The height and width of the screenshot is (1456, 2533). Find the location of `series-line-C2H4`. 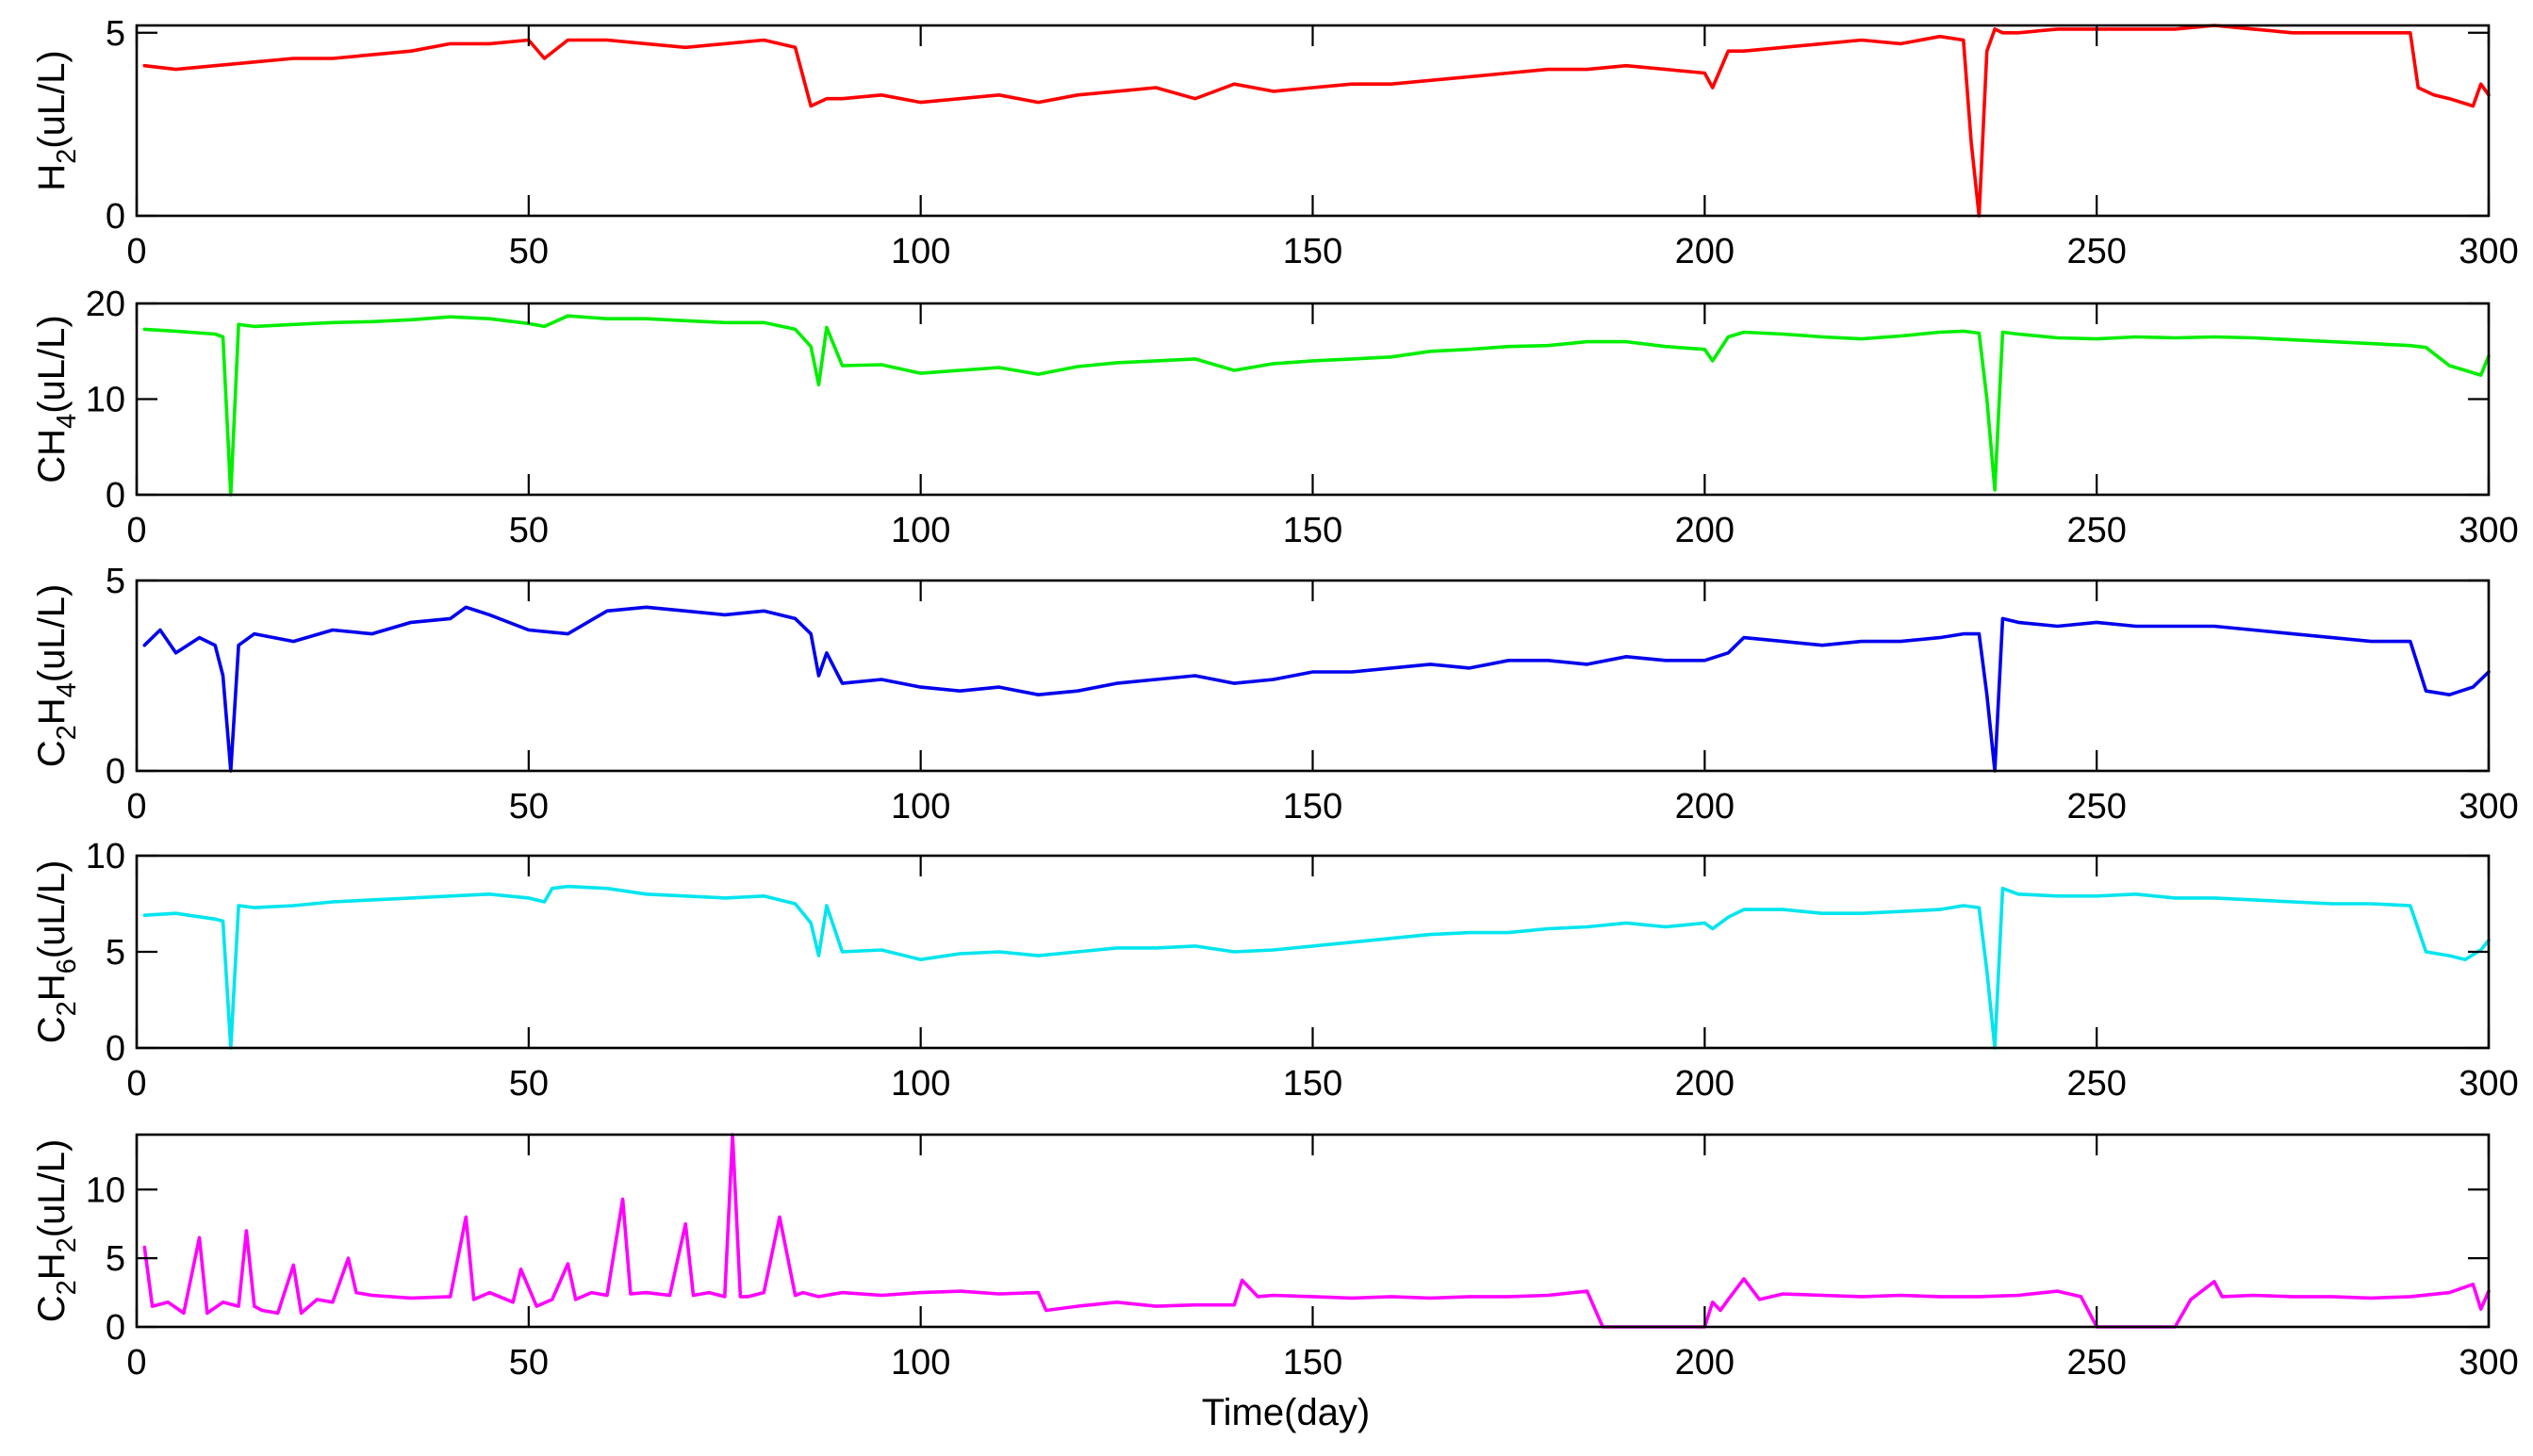

series-line-C2H4 is located at coordinates (1316, 689).